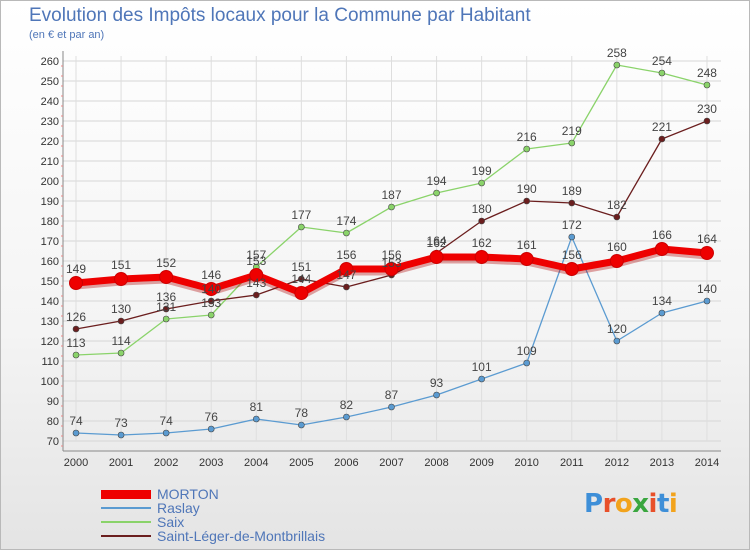  What do you see at coordinates (662, 235) in the screenshot?
I see `data-label: 166` at bounding box center [662, 235].